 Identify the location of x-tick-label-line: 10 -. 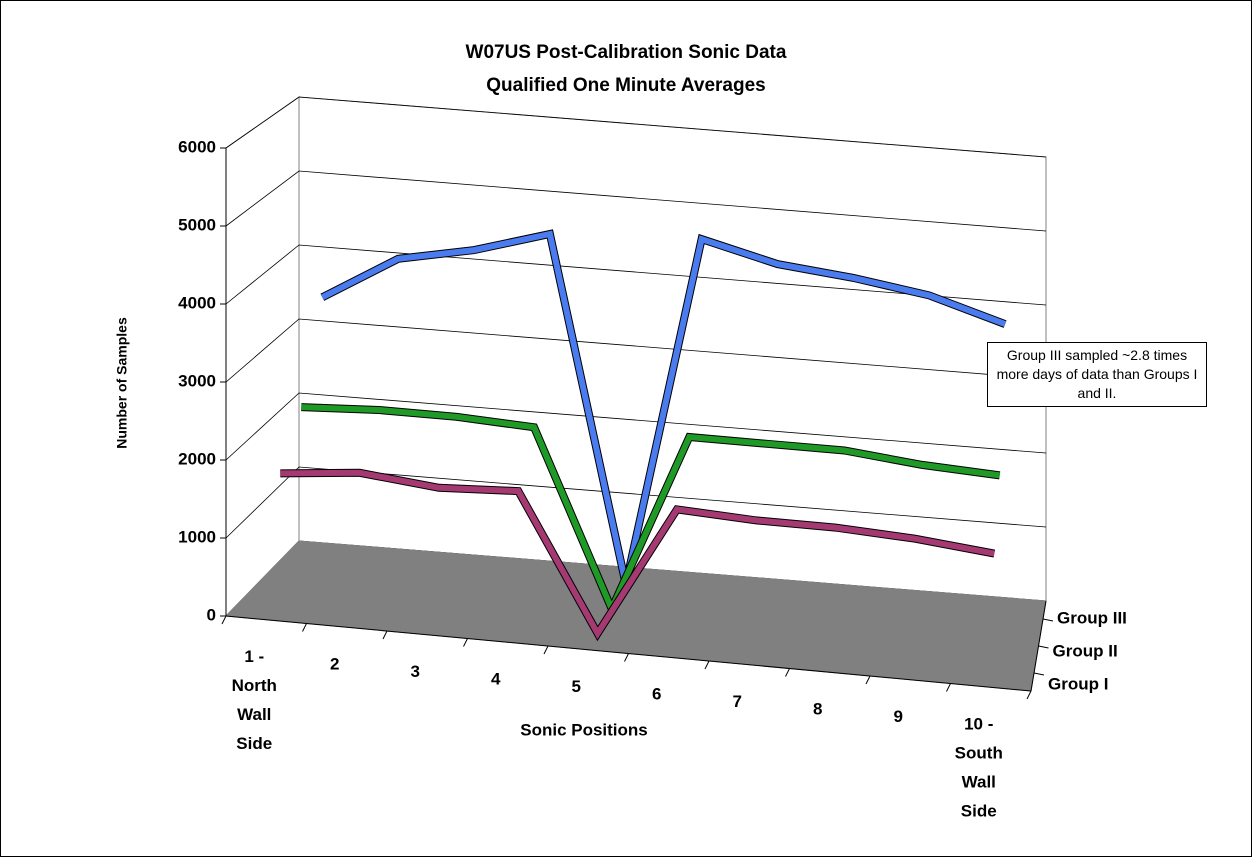
(978, 724).